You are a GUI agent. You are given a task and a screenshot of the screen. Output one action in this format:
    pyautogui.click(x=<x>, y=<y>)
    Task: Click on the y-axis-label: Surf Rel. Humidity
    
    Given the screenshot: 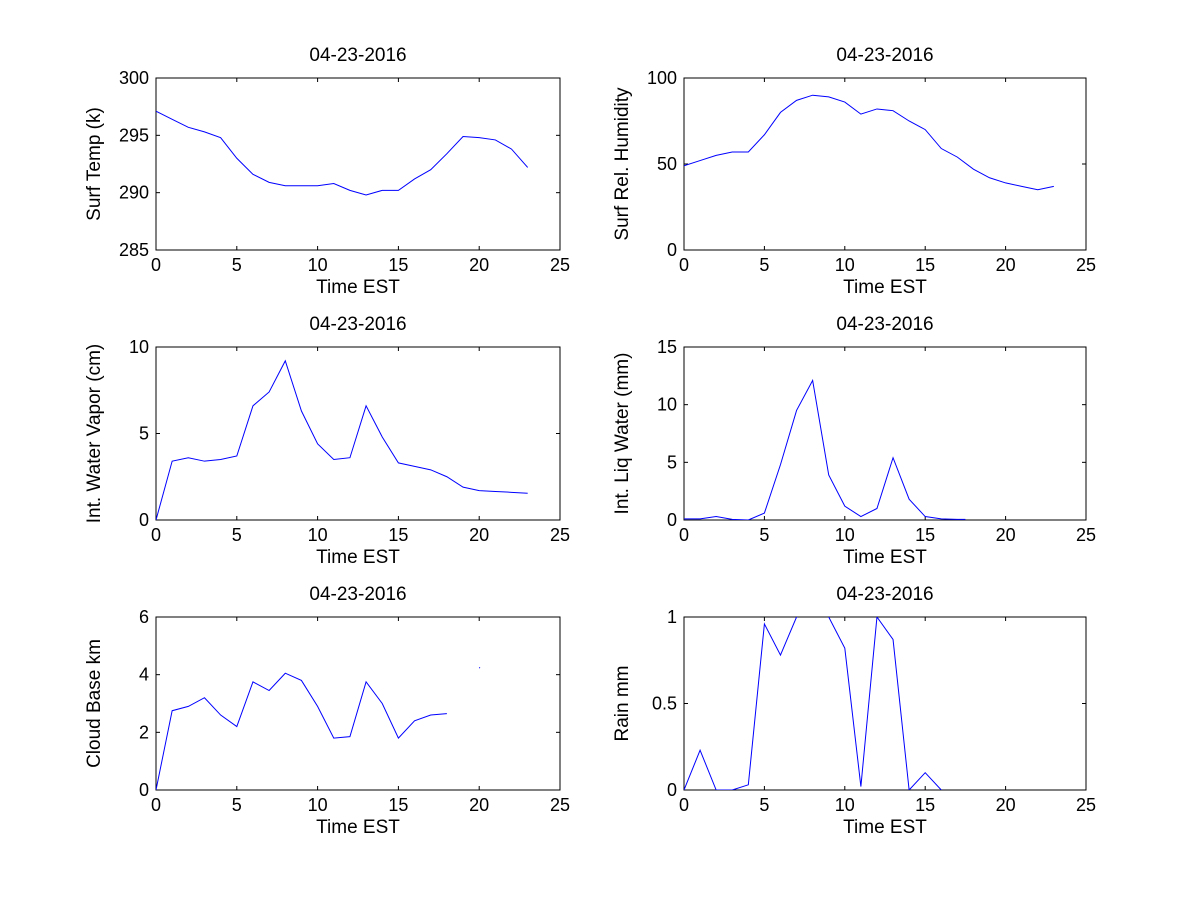 What is the action you would take?
    pyautogui.click(x=622, y=164)
    